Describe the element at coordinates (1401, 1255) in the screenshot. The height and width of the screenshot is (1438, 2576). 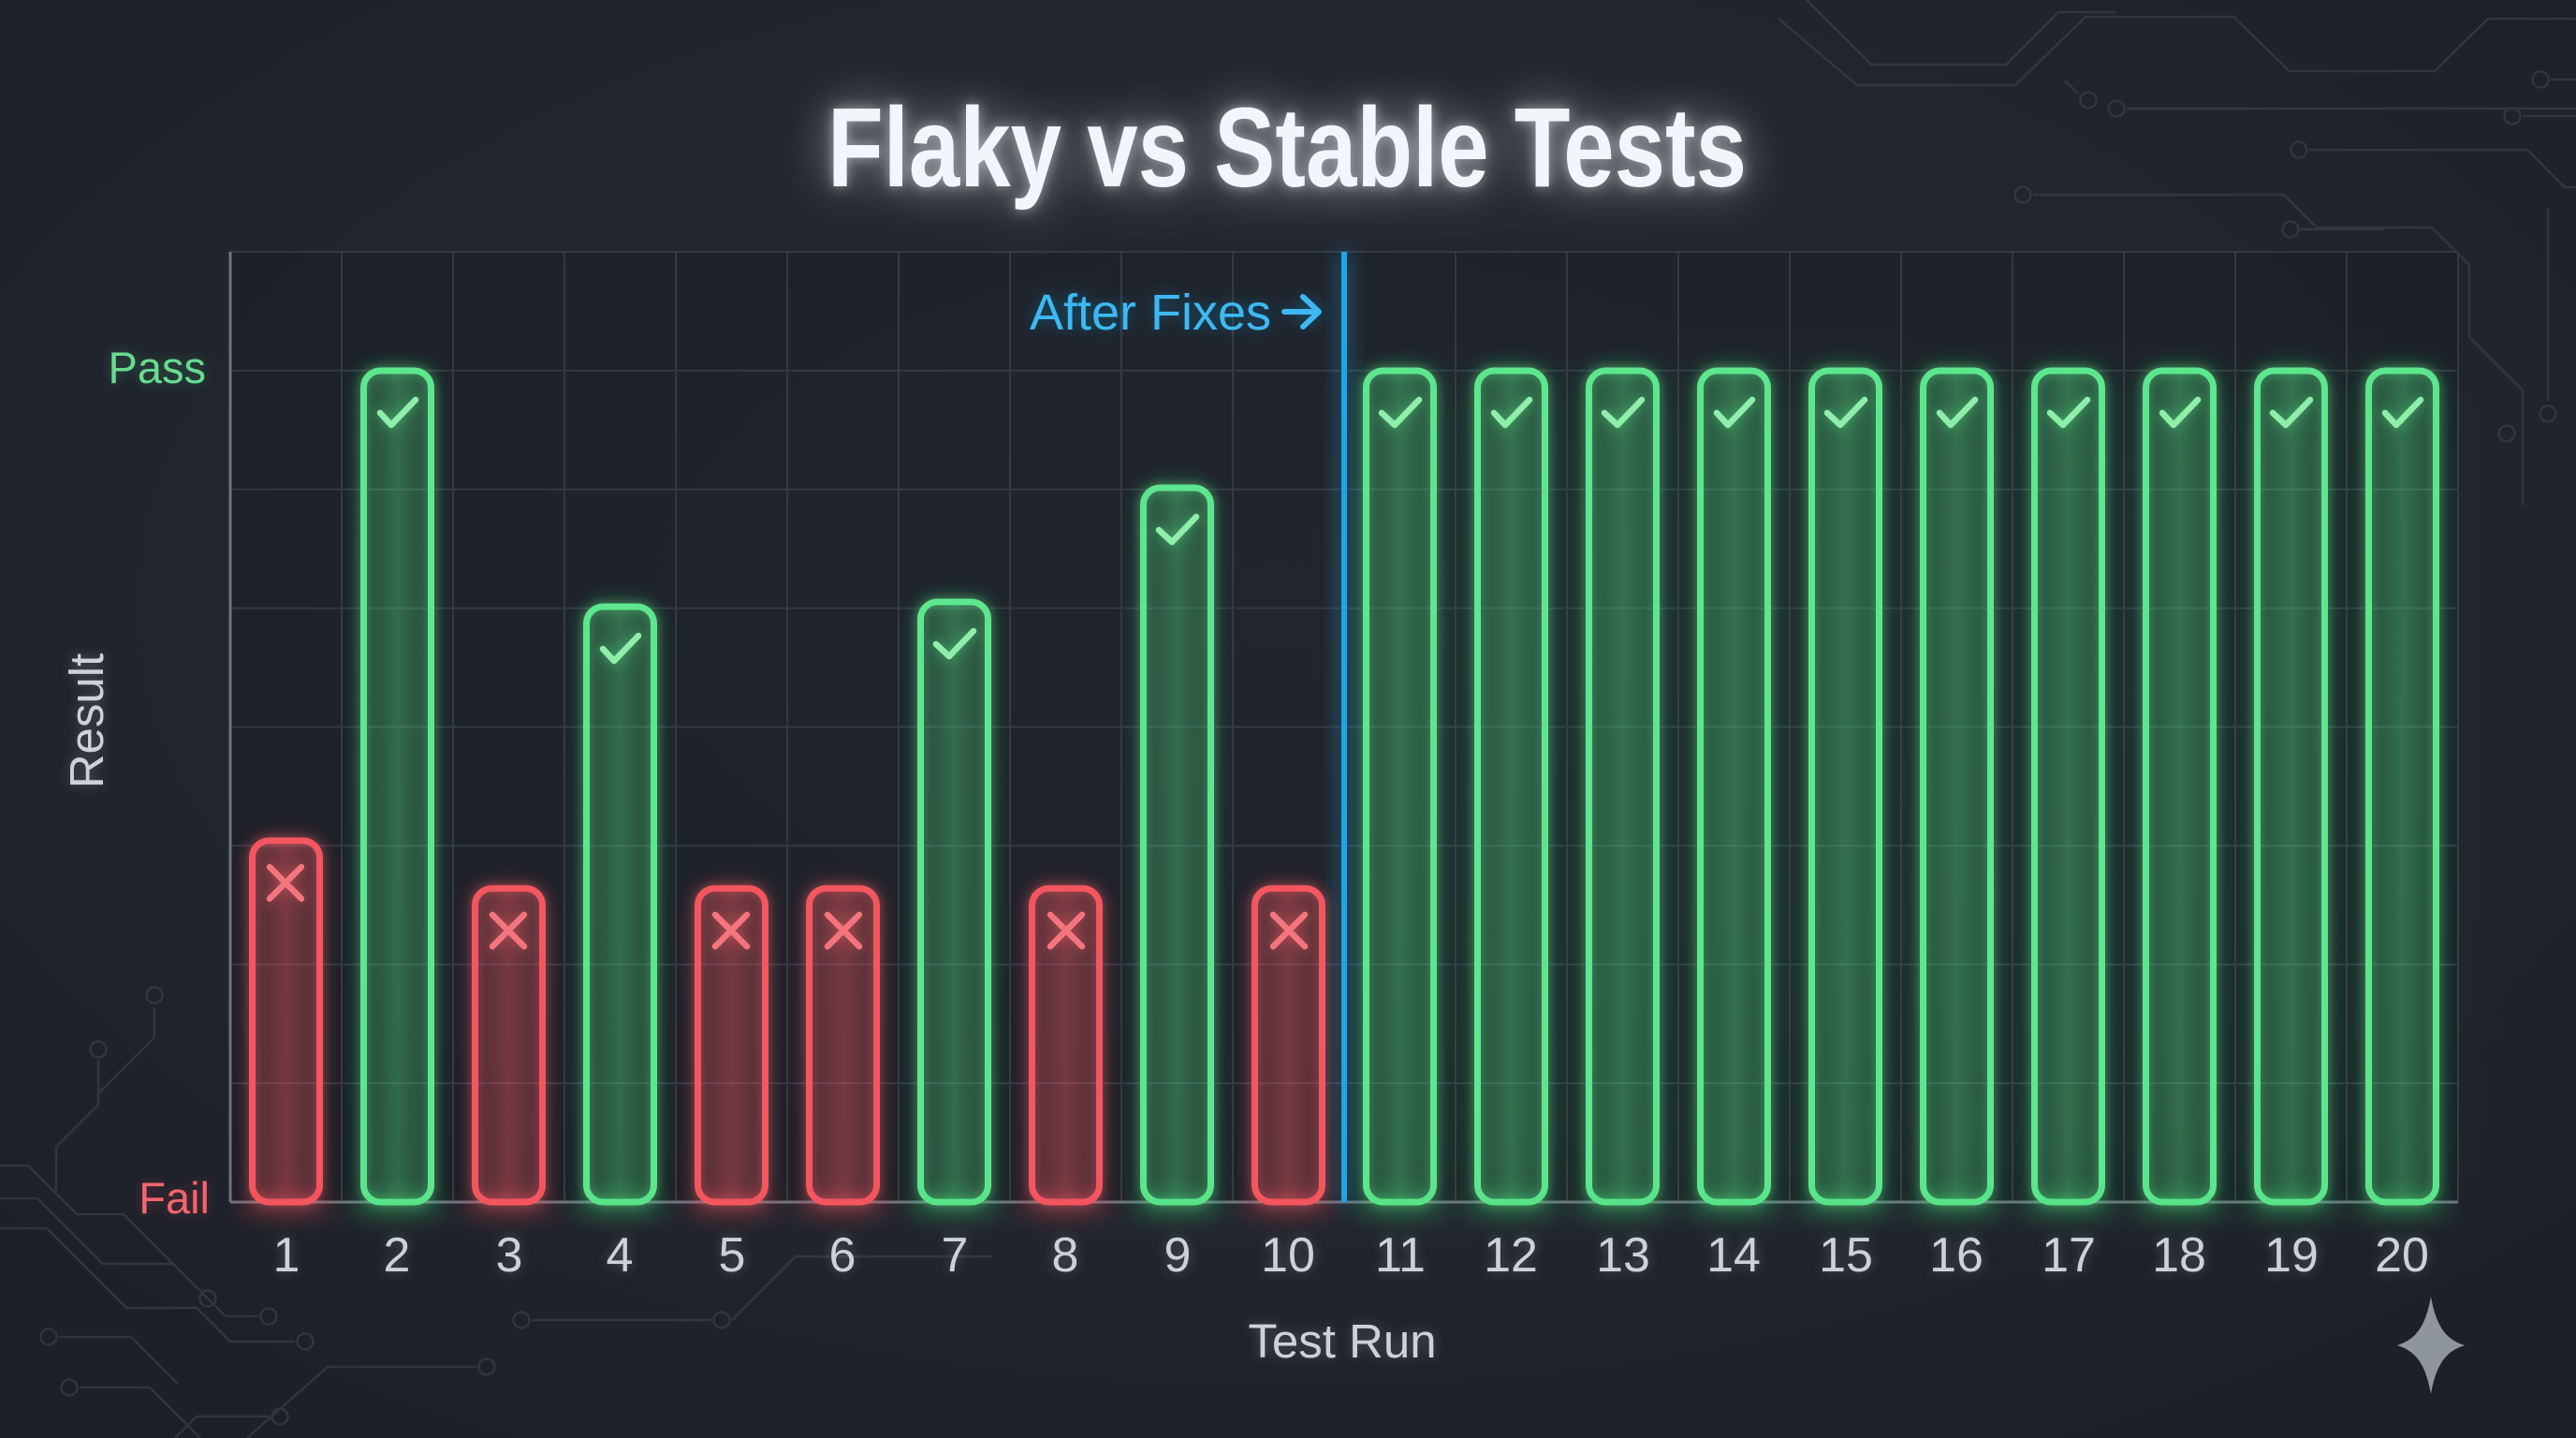
I see `svg-text: 11` at that location.